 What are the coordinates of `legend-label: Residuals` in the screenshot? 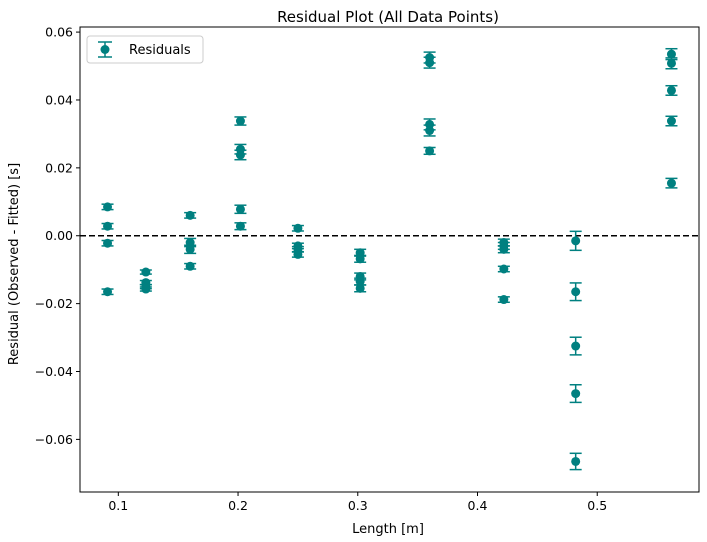 It's located at (160, 50).